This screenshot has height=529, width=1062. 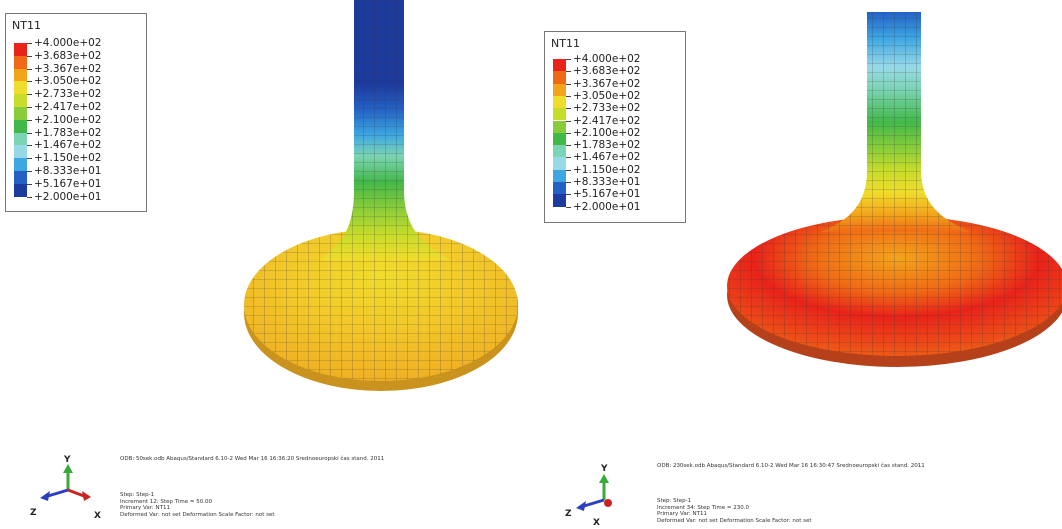 I want to click on step-info-2: Increment 12: Step Time = 50.00, so click(x=166, y=501).